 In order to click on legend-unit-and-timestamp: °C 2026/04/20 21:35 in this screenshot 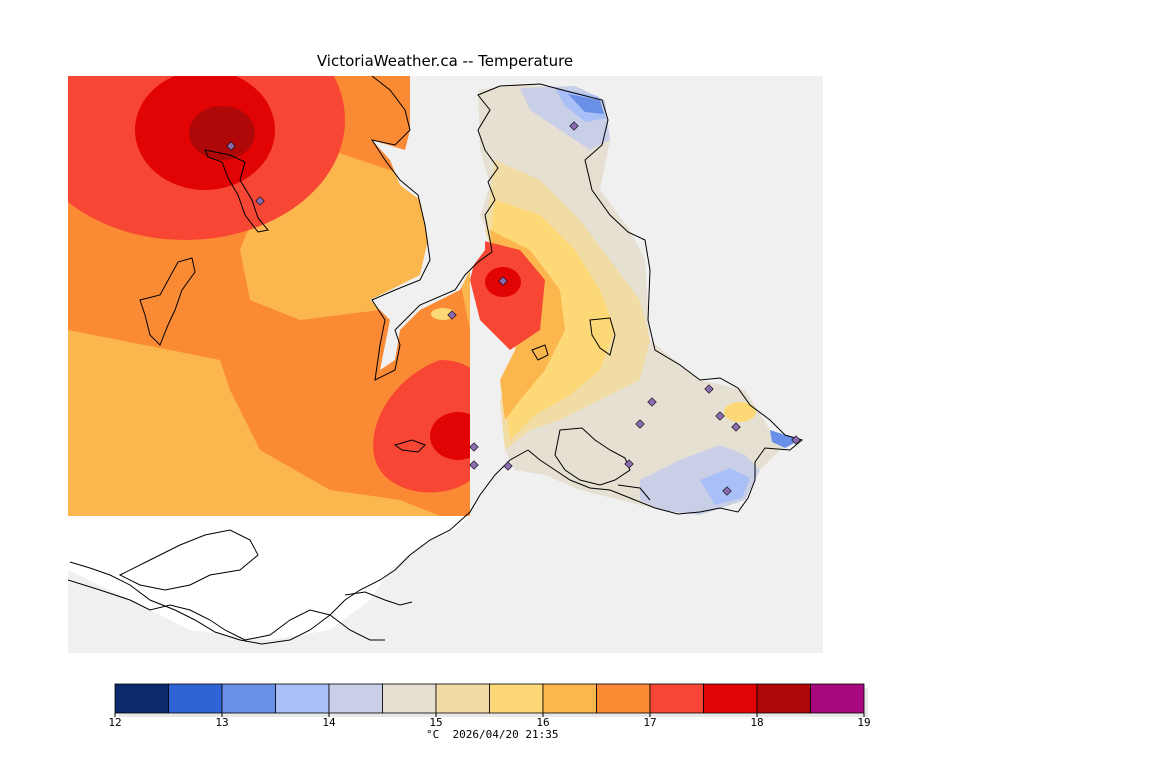, I will do `click(492, 734)`.